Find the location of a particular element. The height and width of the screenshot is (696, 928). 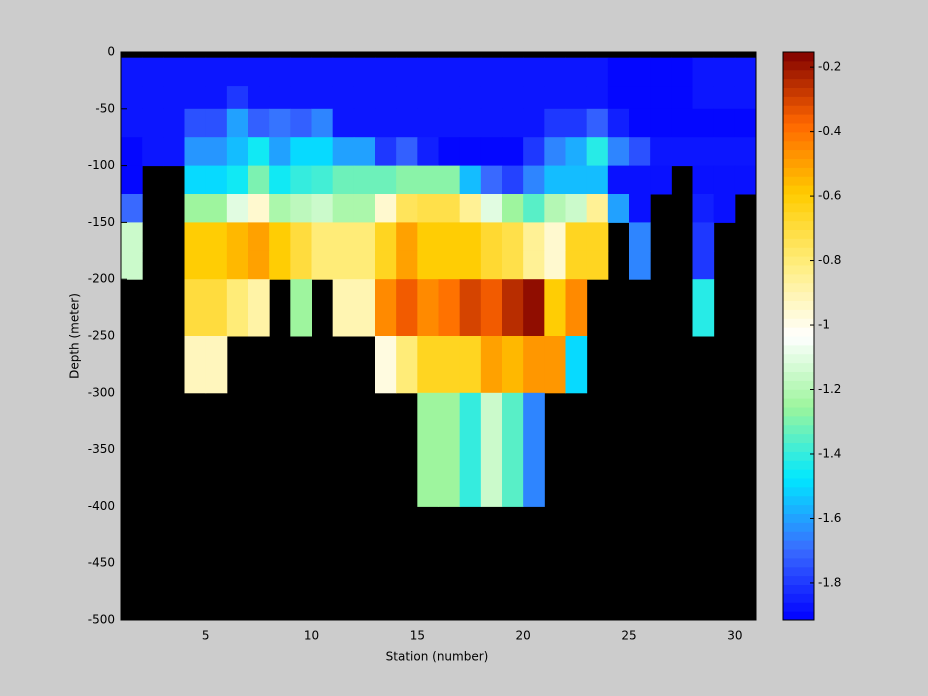

y-axis-label: Depth (meter) is located at coordinates (75, 336).